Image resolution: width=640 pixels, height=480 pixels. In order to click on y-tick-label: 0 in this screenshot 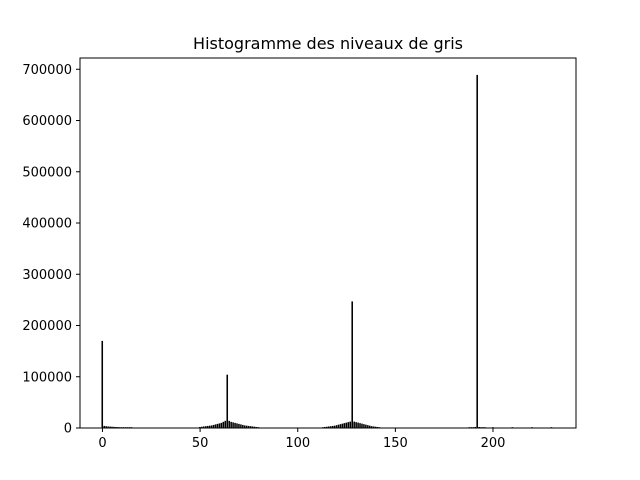, I will do `click(68, 429)`.